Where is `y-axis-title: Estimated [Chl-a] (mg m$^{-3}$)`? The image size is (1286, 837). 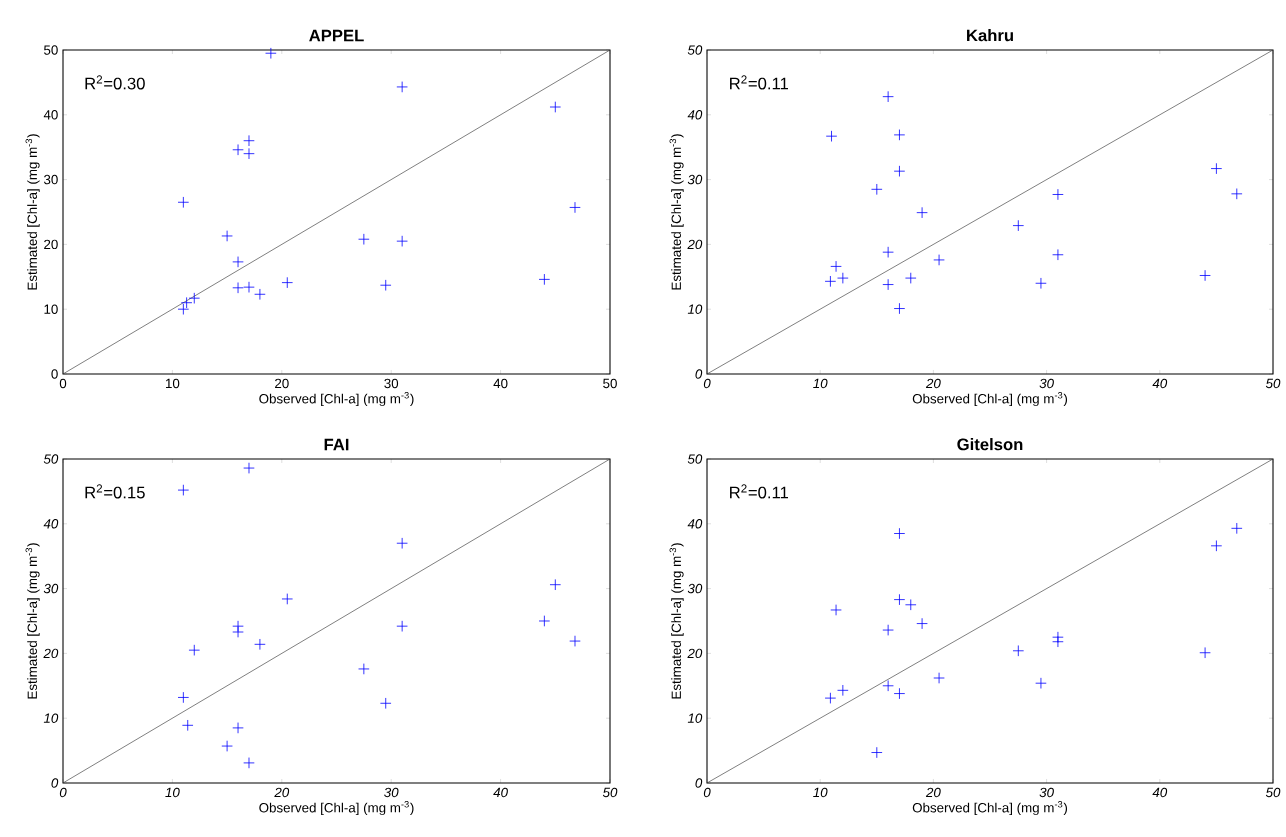 y-axis-title: Estimated [Chl-a] (mg m$^{-3}$) is located at coordinates (676, 621).